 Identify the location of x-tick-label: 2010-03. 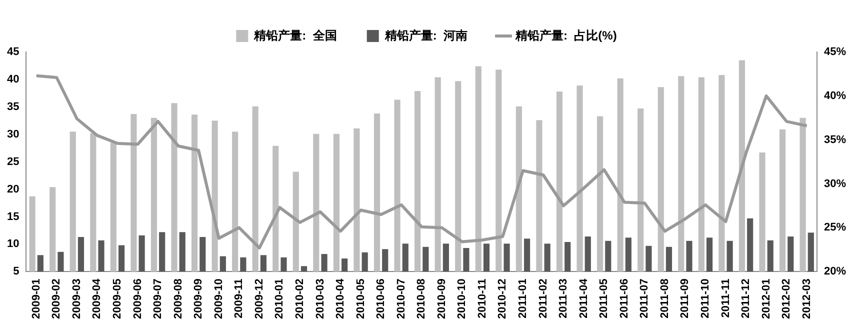
(320, 299).